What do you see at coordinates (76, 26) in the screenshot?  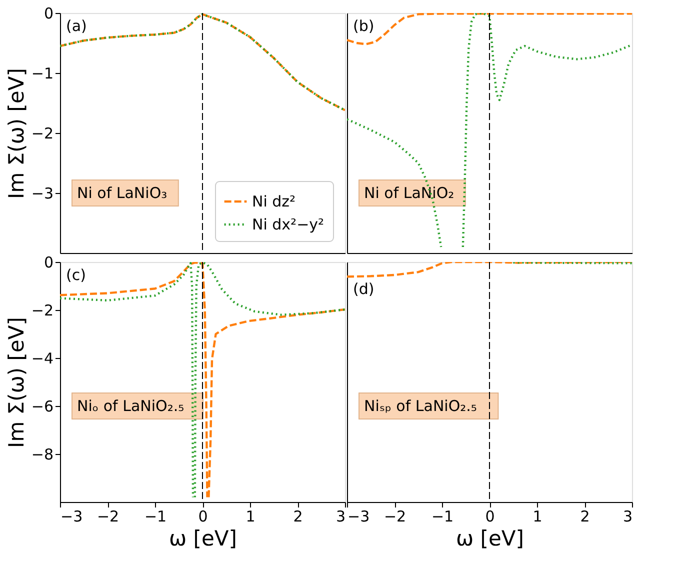 I see `annotation: (a)` at bounding box center [76, 26].